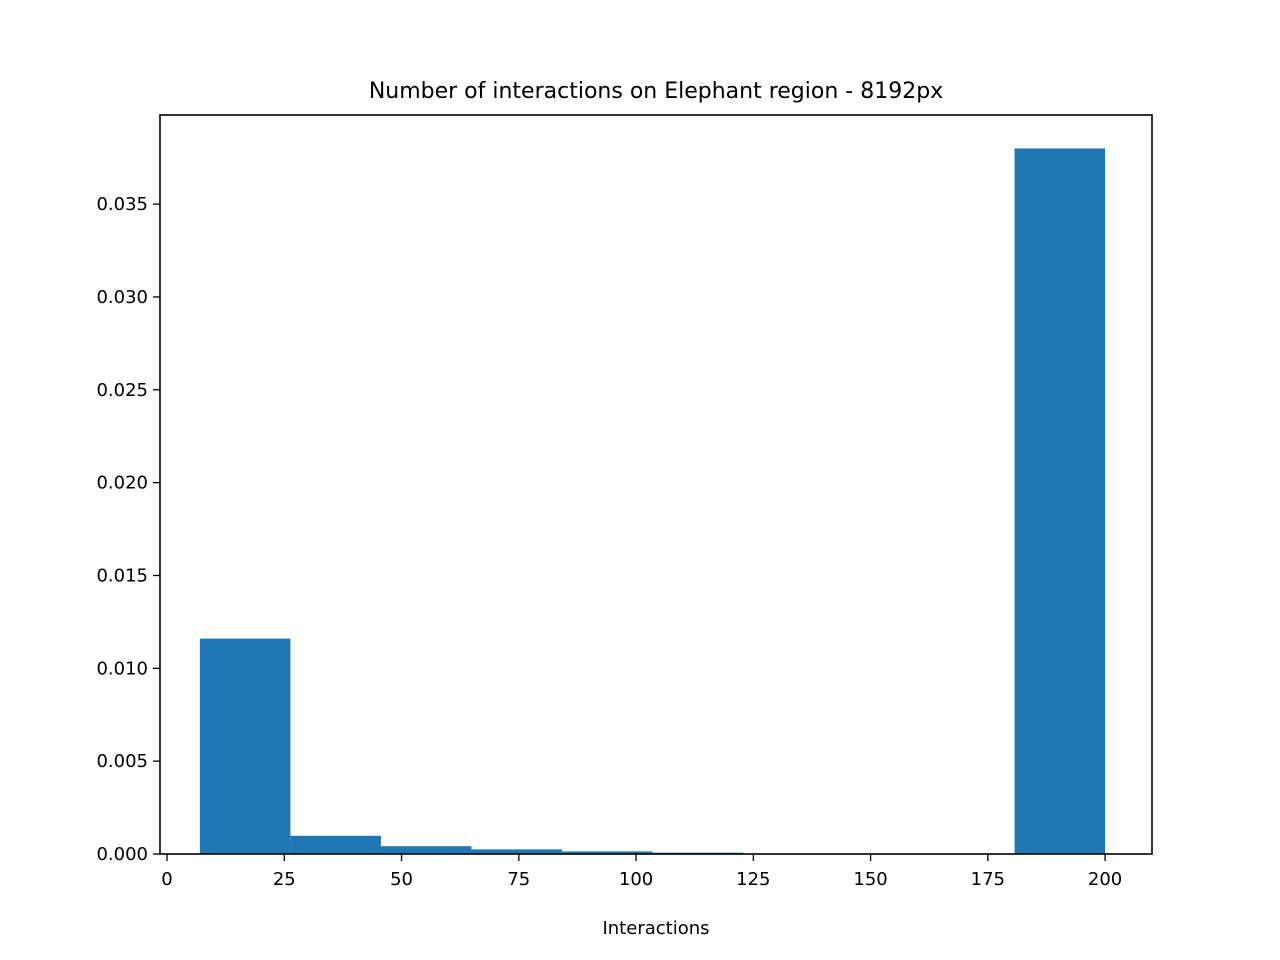 This screenshot has height=960, width=1280. I want to click on x-tick-label: 175, so click(988, 879).